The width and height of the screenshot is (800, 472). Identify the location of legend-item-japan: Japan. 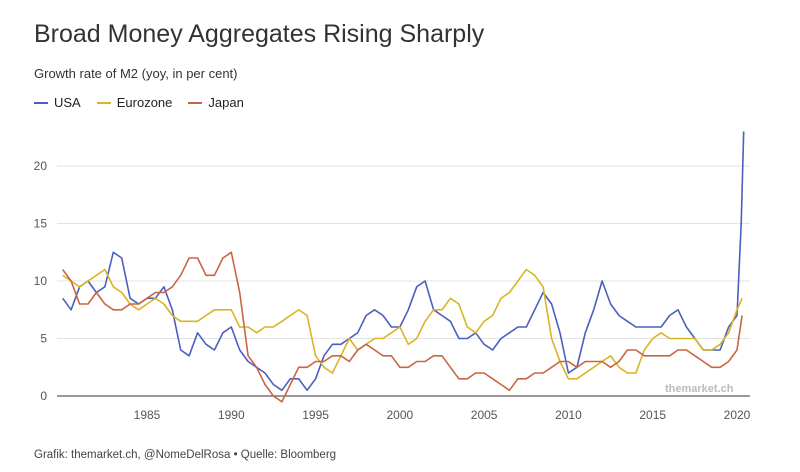
(216, 102).